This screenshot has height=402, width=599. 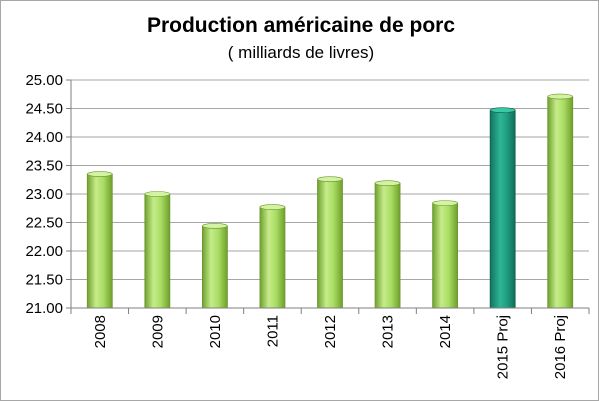 I want to click on bar-2012, so click(x=330, y=242).